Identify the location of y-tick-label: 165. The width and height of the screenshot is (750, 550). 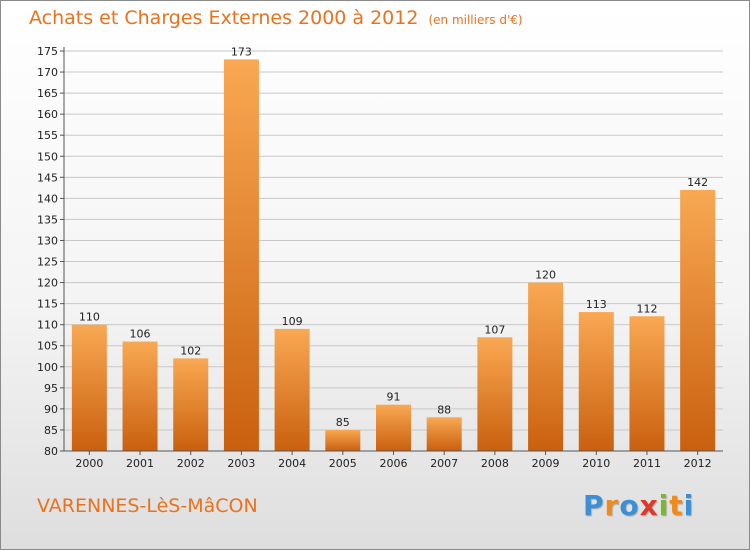
(47, 93).